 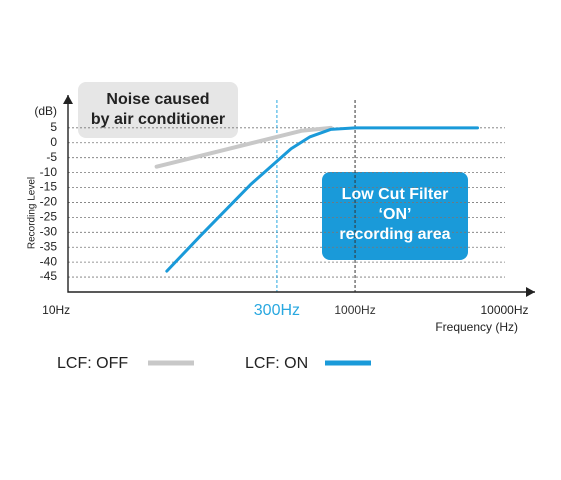 I want to click on y-tick-label: -40, so click(x=49, y=261).